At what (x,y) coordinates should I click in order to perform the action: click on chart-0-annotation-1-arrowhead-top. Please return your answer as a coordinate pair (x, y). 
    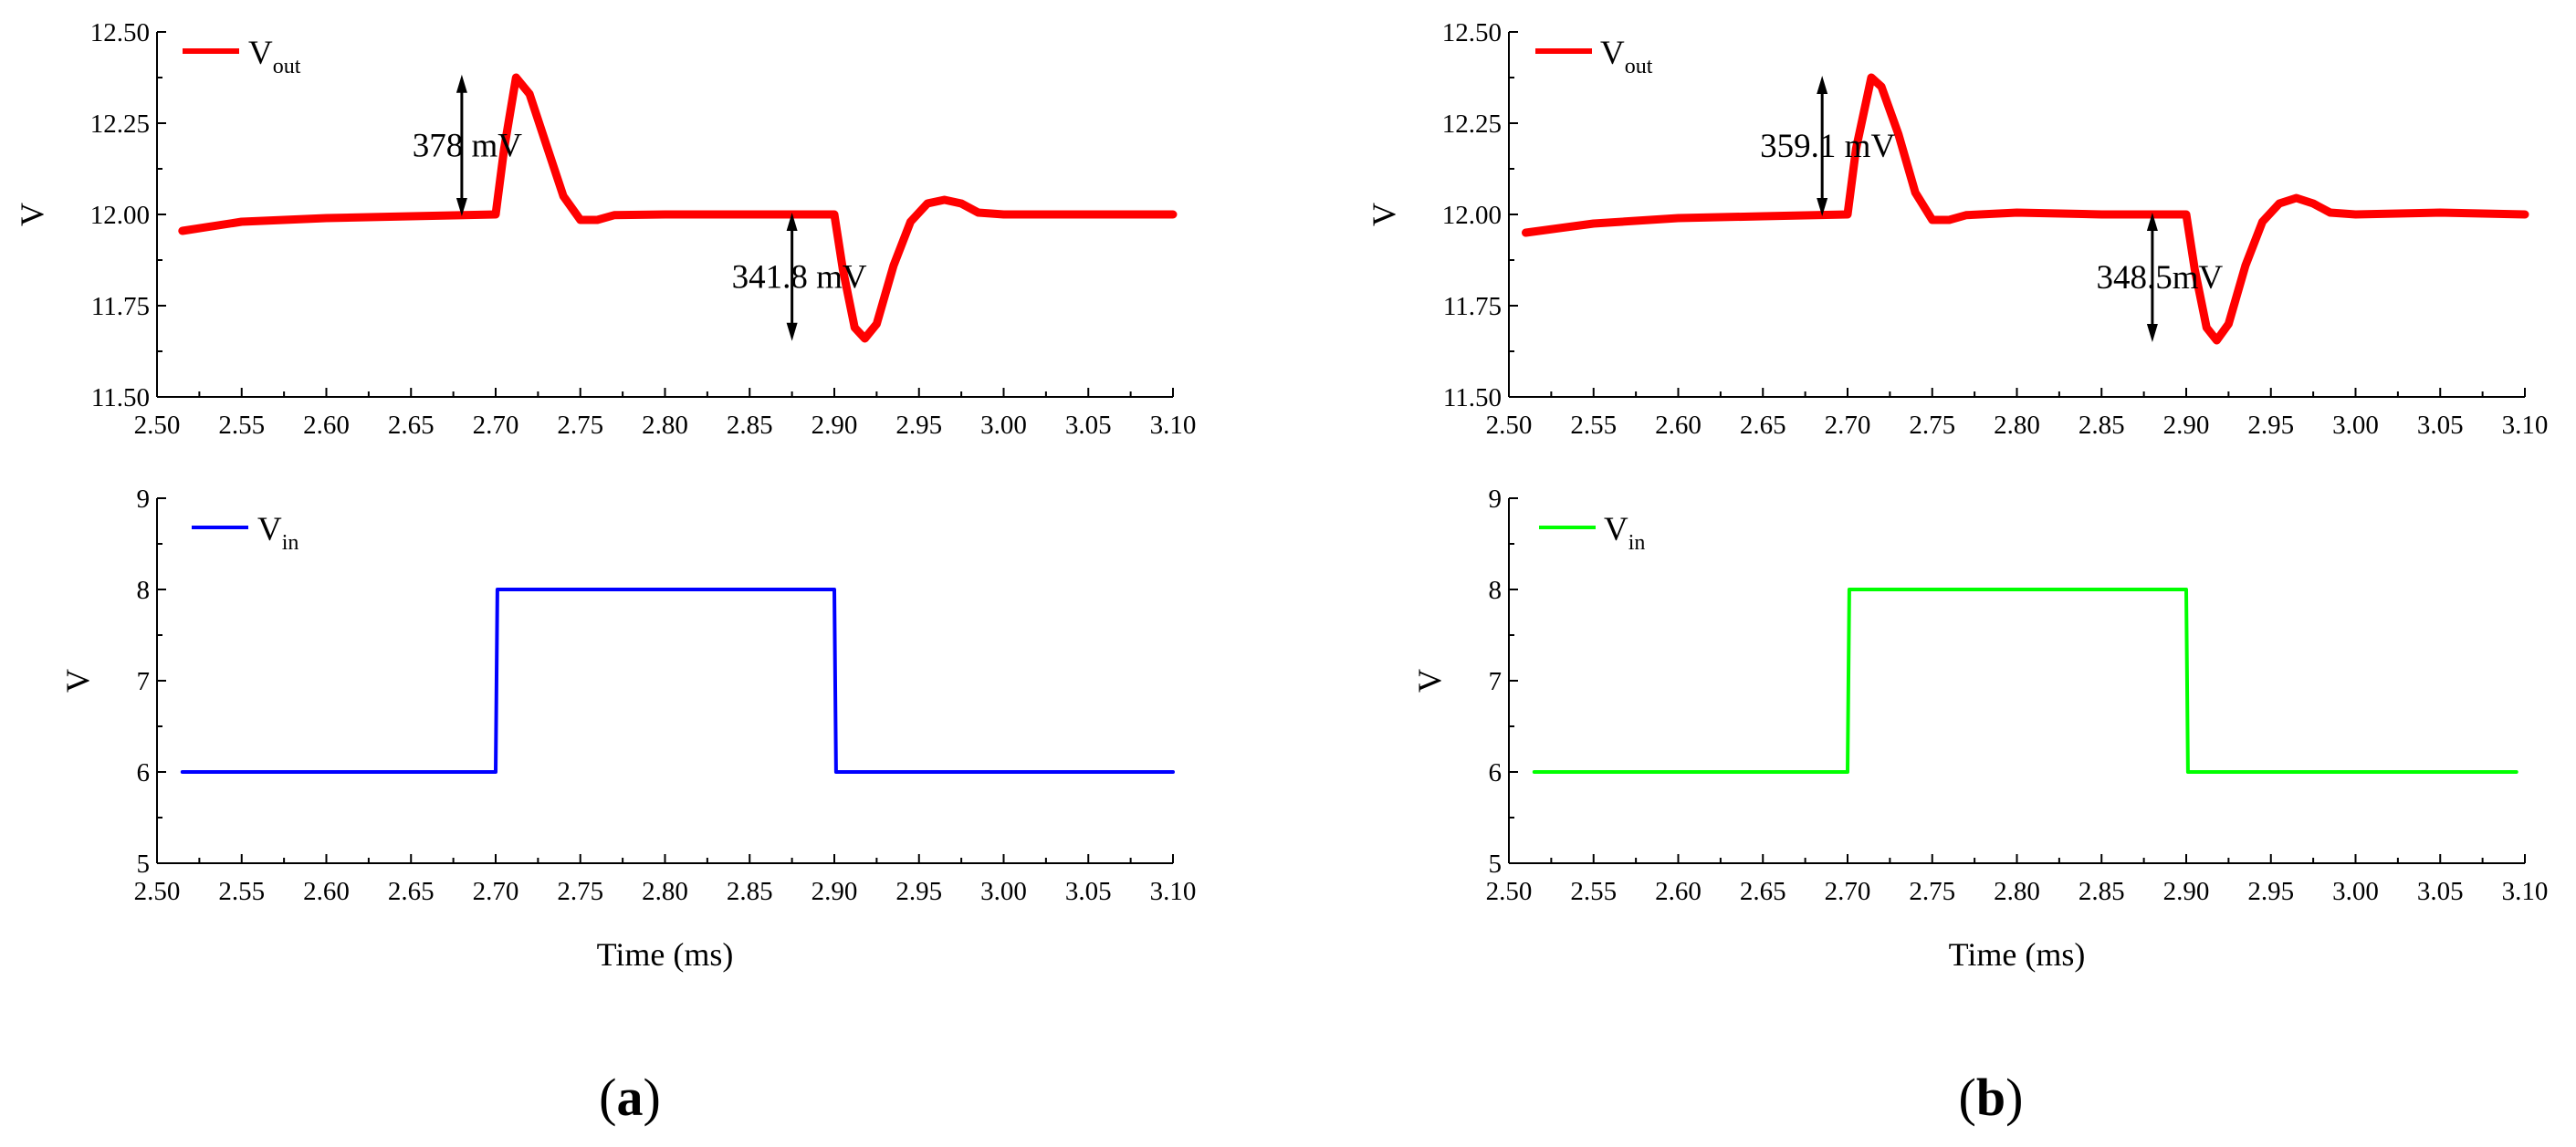
    Looking at the image, I should click on (792, 222).